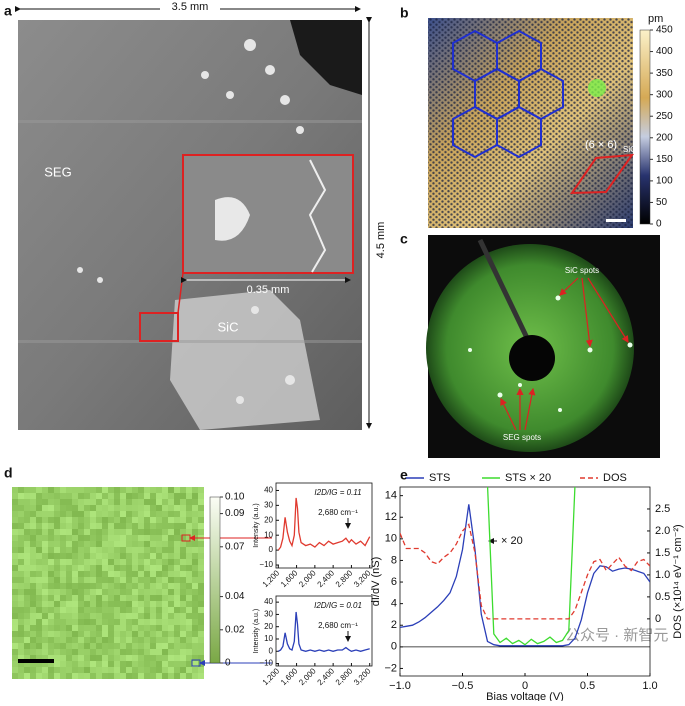 The height and width of the screenshot is (706, 685). Describe the element at coordinates (664, 51) in the screenshot. I see `colorbar-tick-label: 400` at that location.